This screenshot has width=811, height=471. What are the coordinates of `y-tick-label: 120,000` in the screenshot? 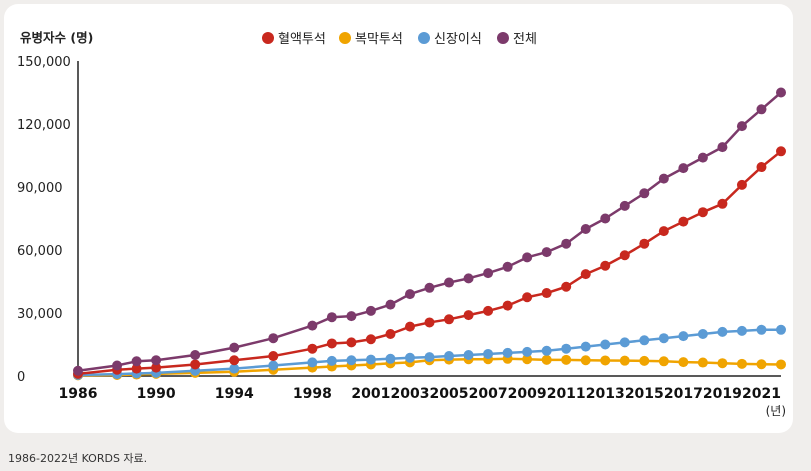 It's located at (44, 125).